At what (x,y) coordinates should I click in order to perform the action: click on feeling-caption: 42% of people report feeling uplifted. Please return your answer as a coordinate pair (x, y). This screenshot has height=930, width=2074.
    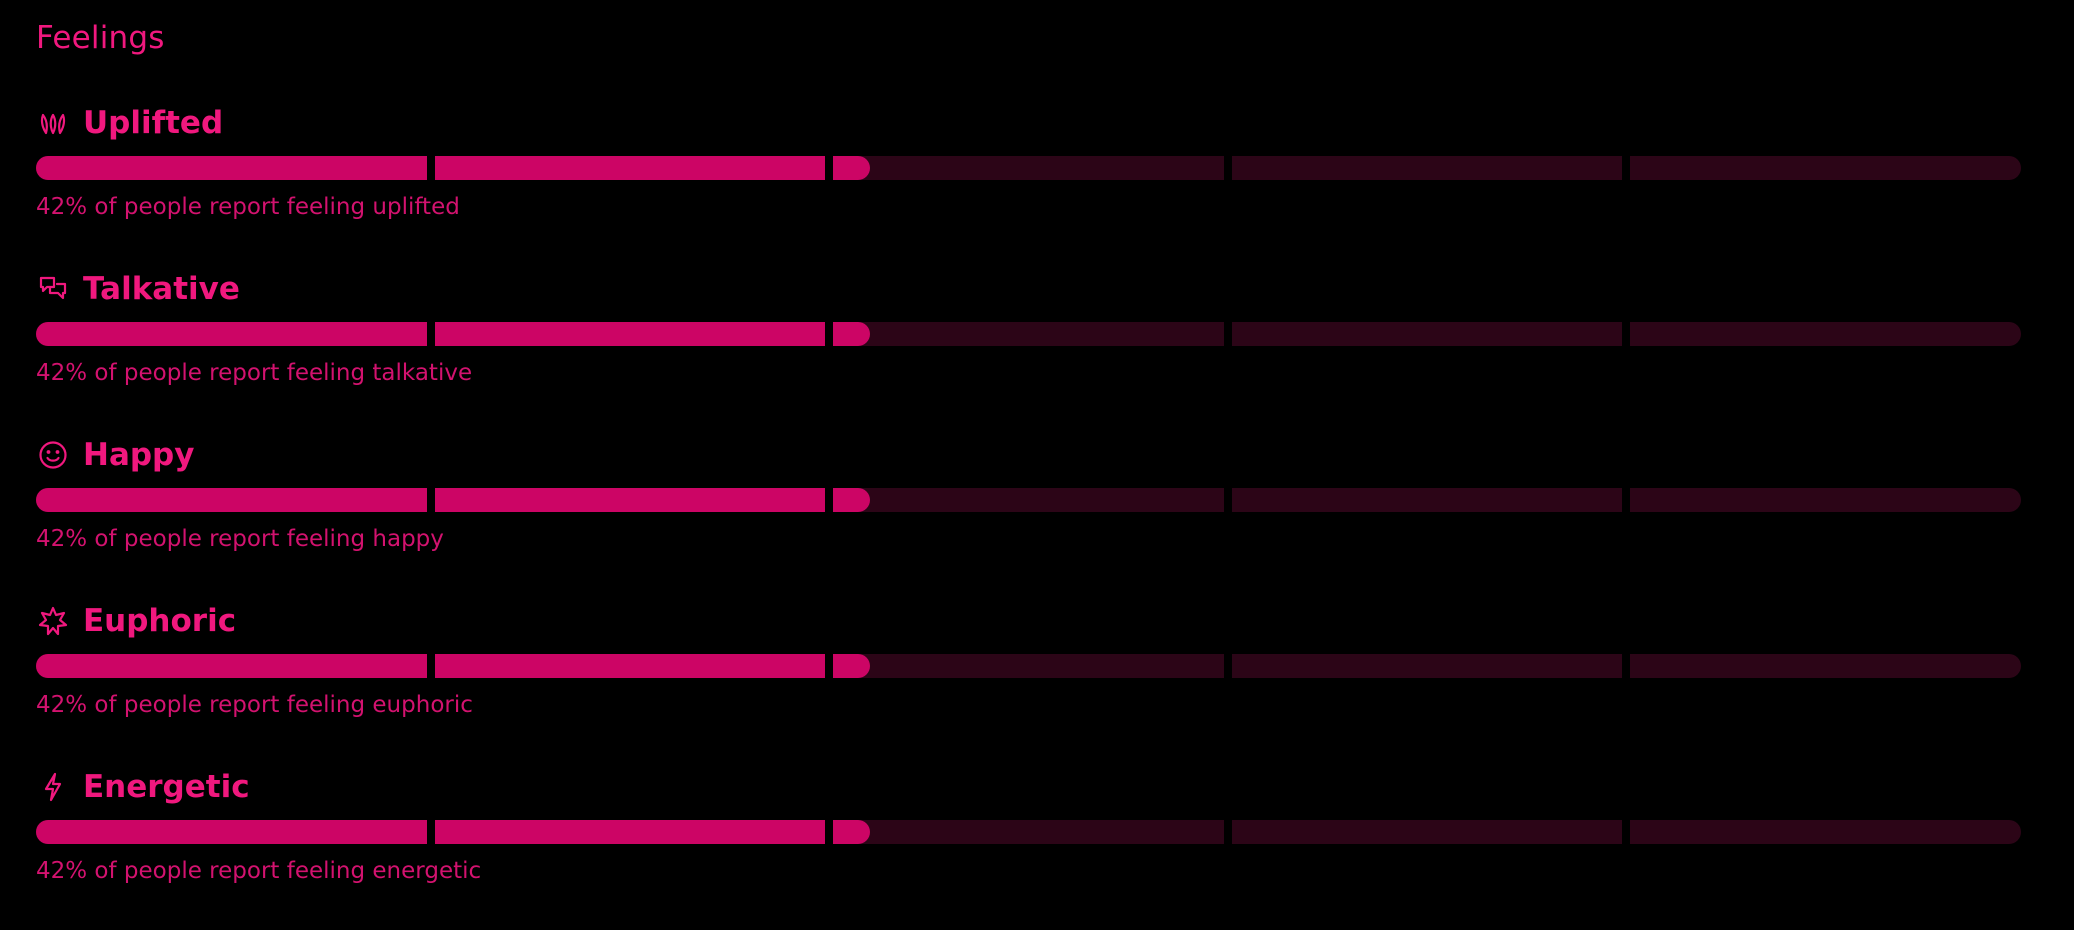
    Looking at the image, I should click on (248, 207).